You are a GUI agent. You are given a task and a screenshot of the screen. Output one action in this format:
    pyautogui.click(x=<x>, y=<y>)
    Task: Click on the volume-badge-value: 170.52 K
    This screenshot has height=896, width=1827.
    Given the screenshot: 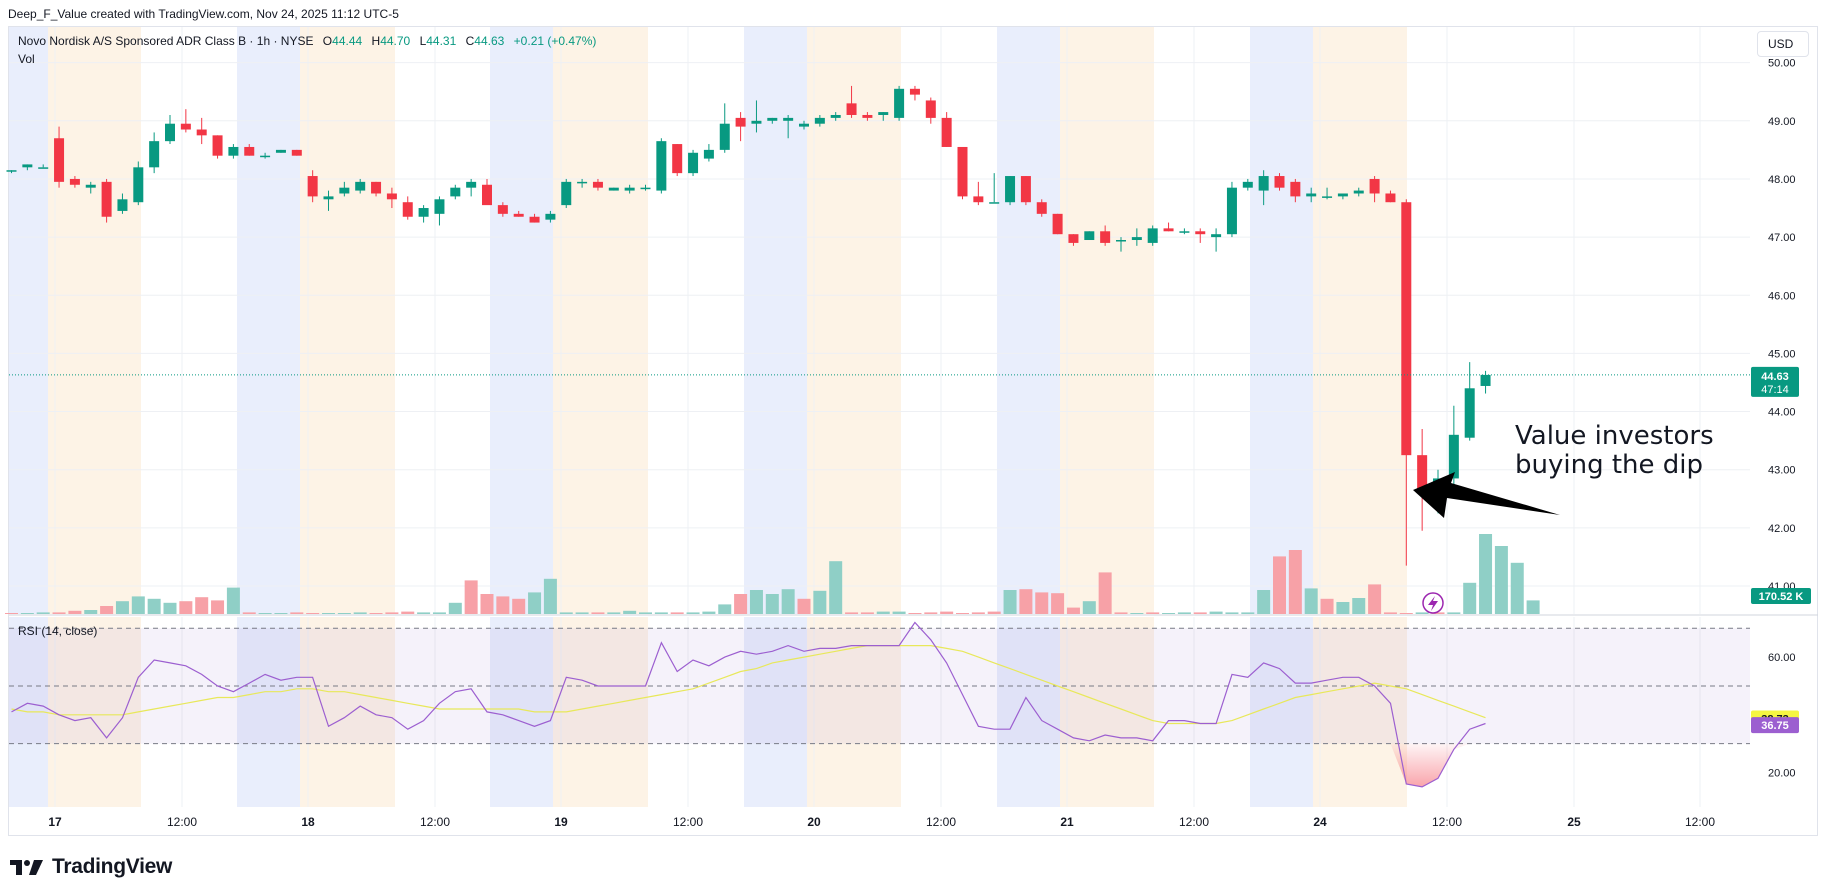 What is the action you would take?
    pyautogui.click(x=1781, y=597)
    